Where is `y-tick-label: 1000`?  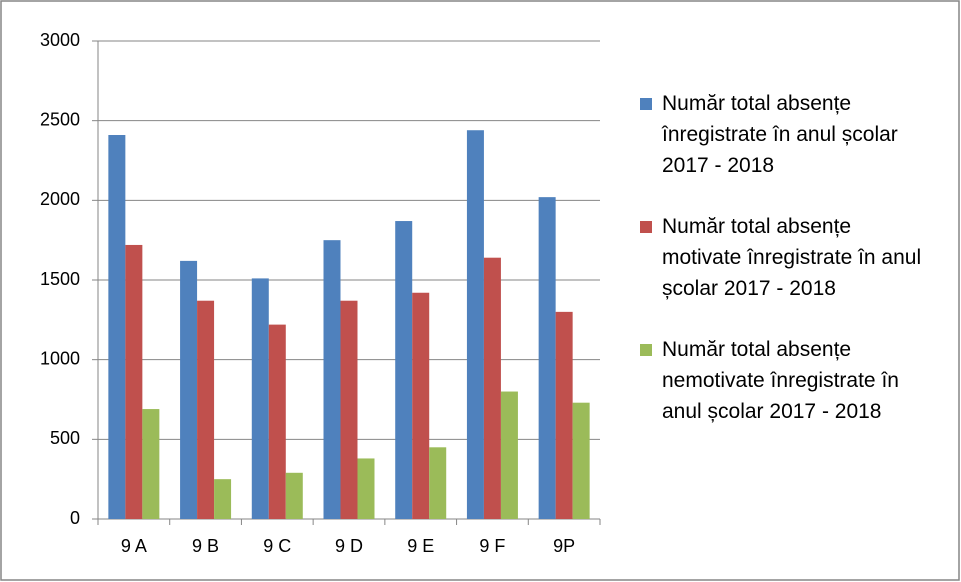 y-tick-label: 1000 is located at coordinates (60, 358).